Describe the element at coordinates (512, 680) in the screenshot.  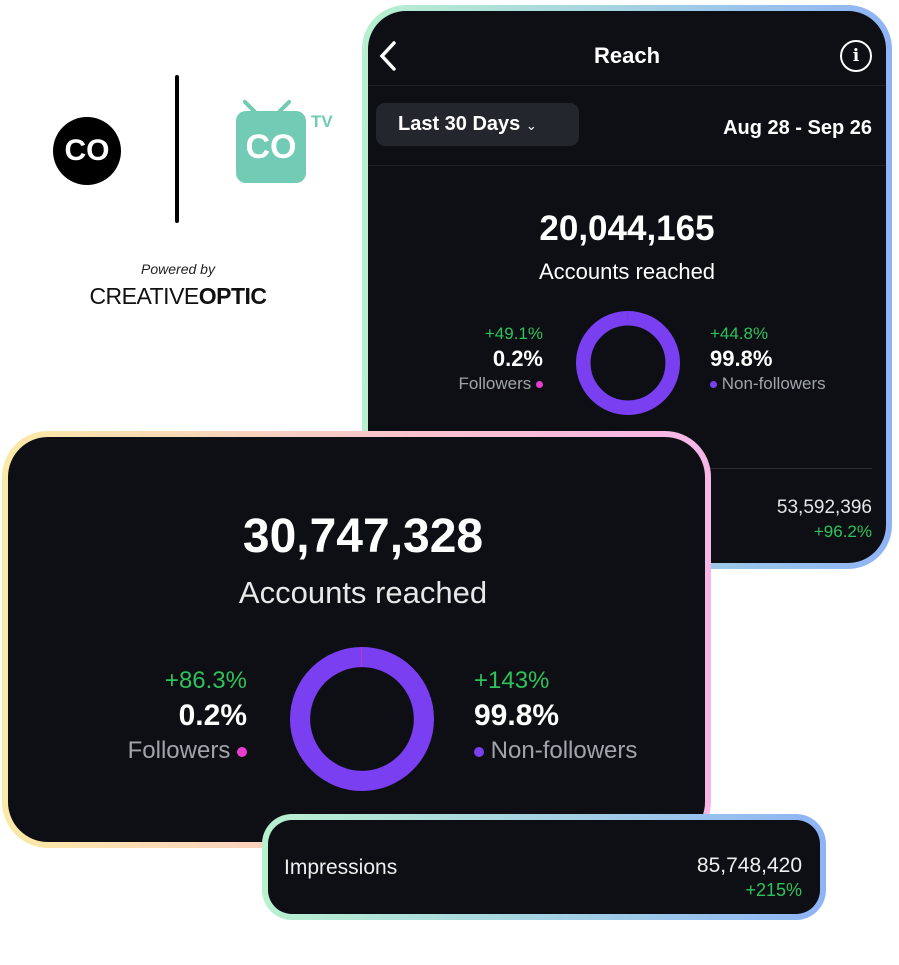
I see `non-followers-change: +143%` at that location.